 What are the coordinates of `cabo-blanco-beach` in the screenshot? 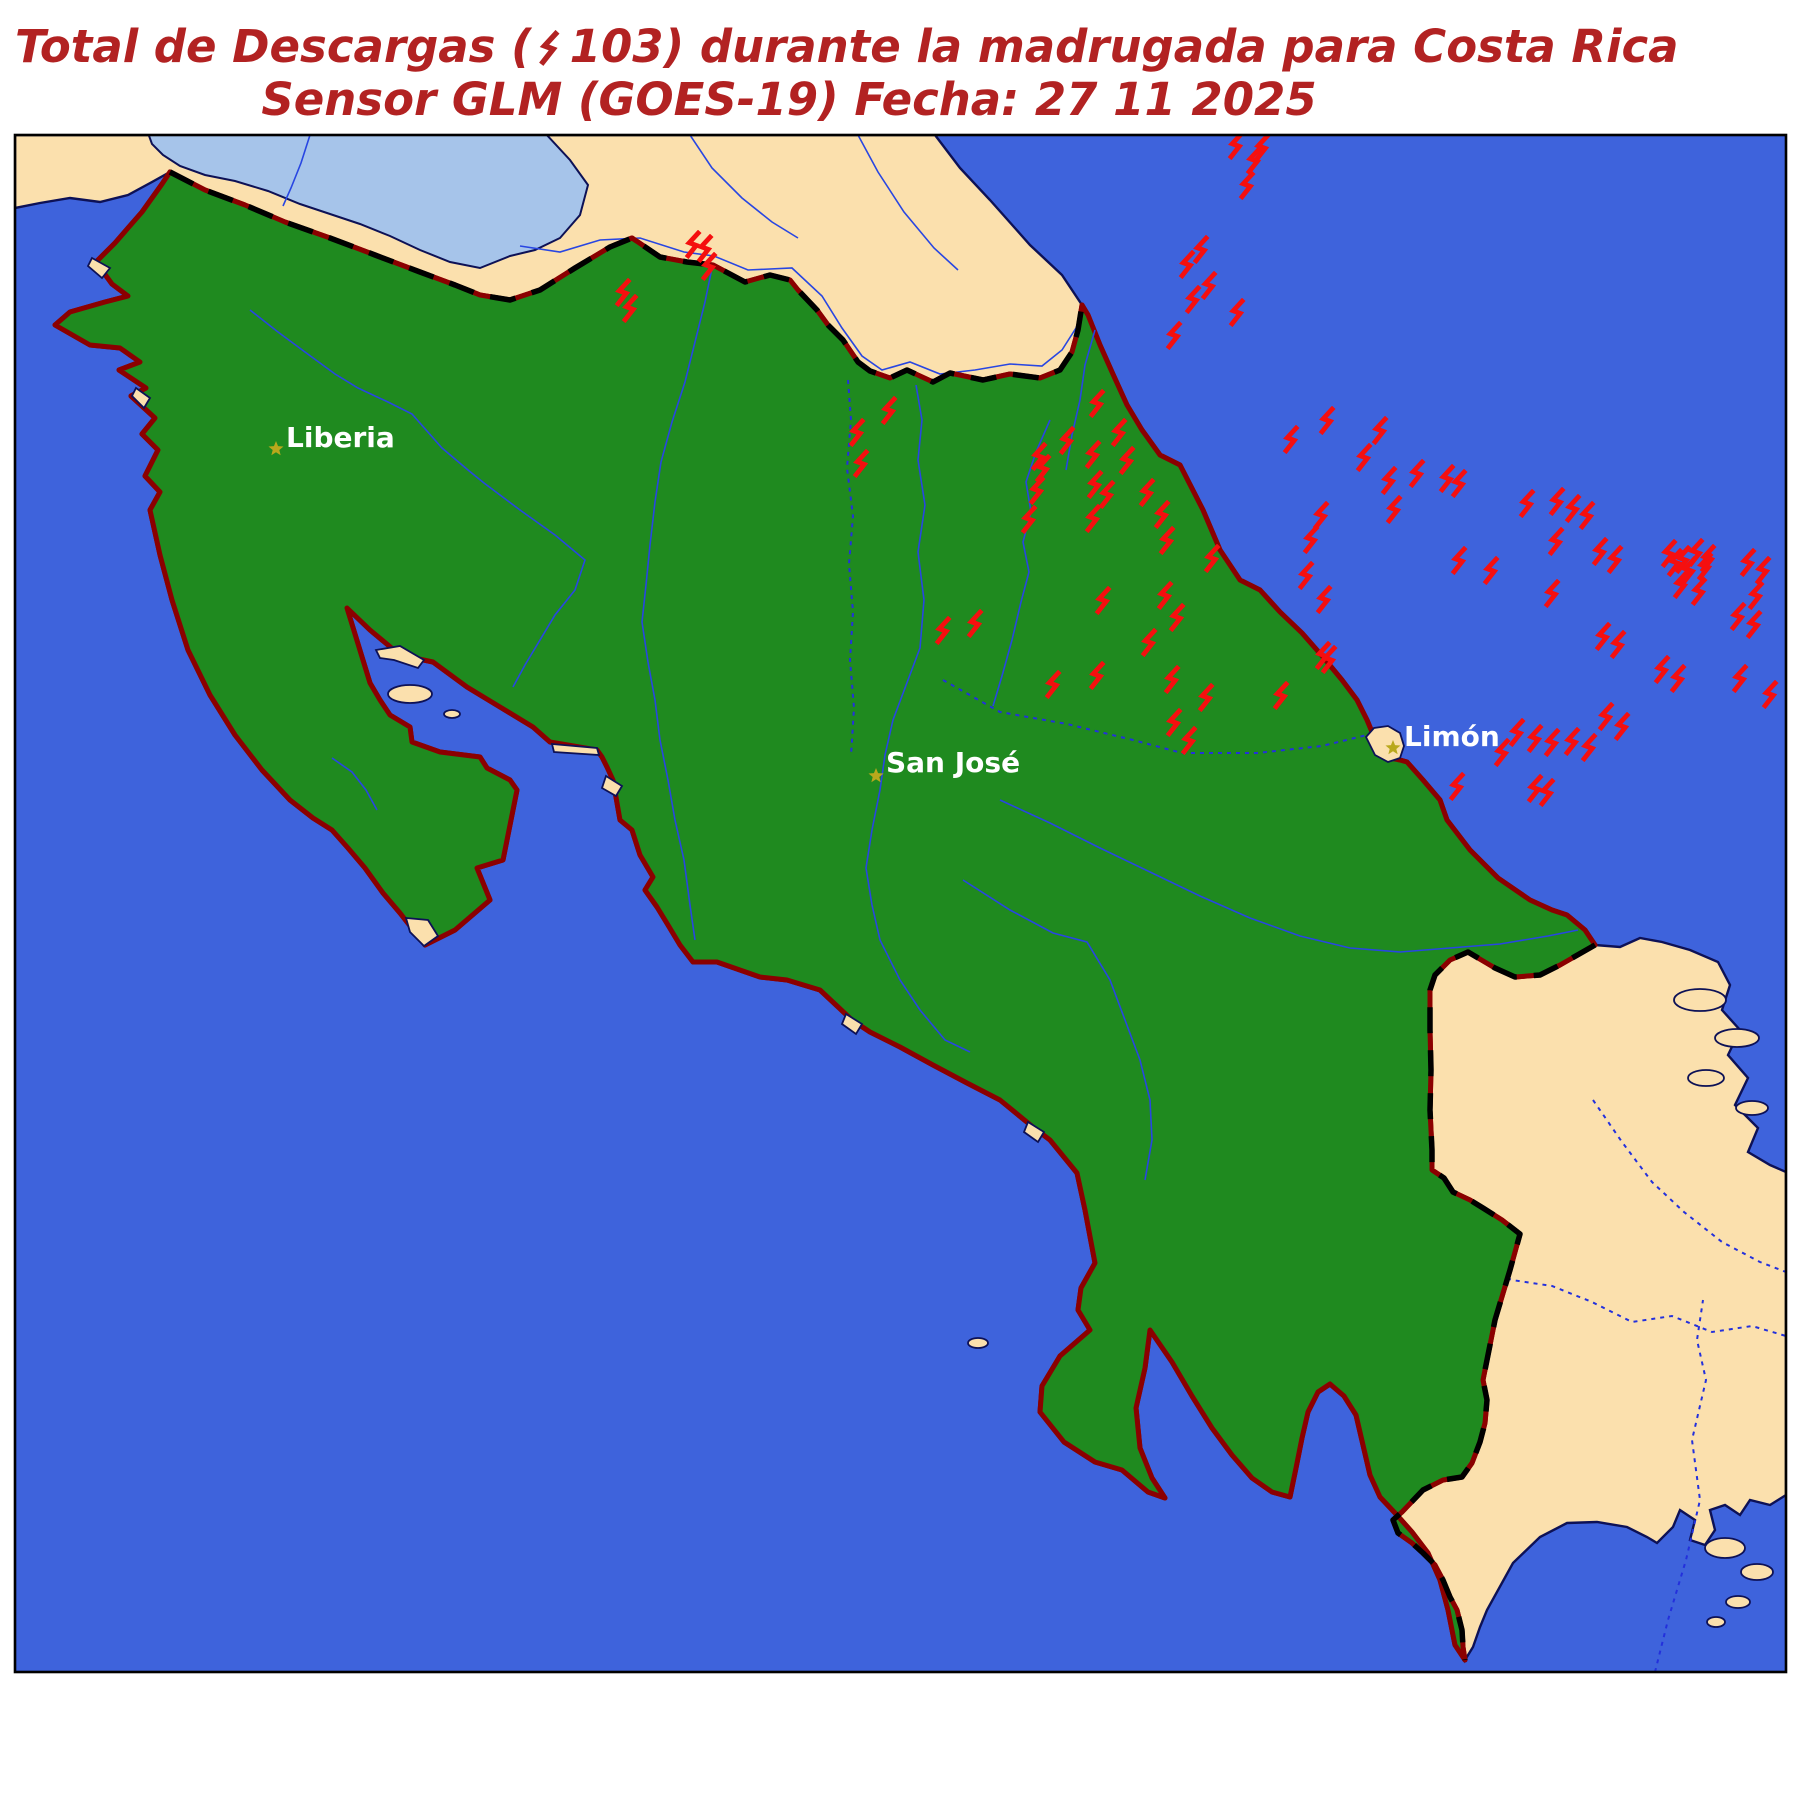 It's located at (422, 932).